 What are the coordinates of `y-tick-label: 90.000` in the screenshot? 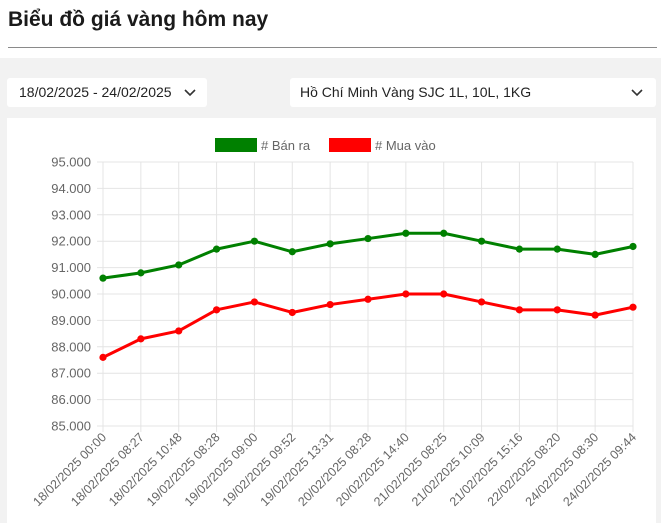 It's located at (71, 294).